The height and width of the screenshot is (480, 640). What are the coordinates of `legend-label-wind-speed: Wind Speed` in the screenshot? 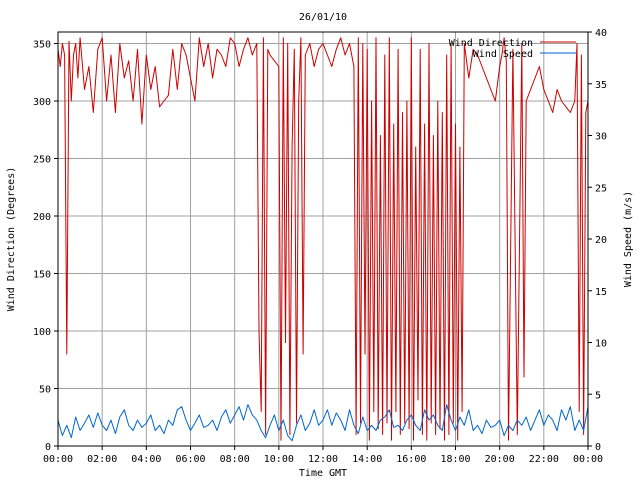 It's located at (503, 54).